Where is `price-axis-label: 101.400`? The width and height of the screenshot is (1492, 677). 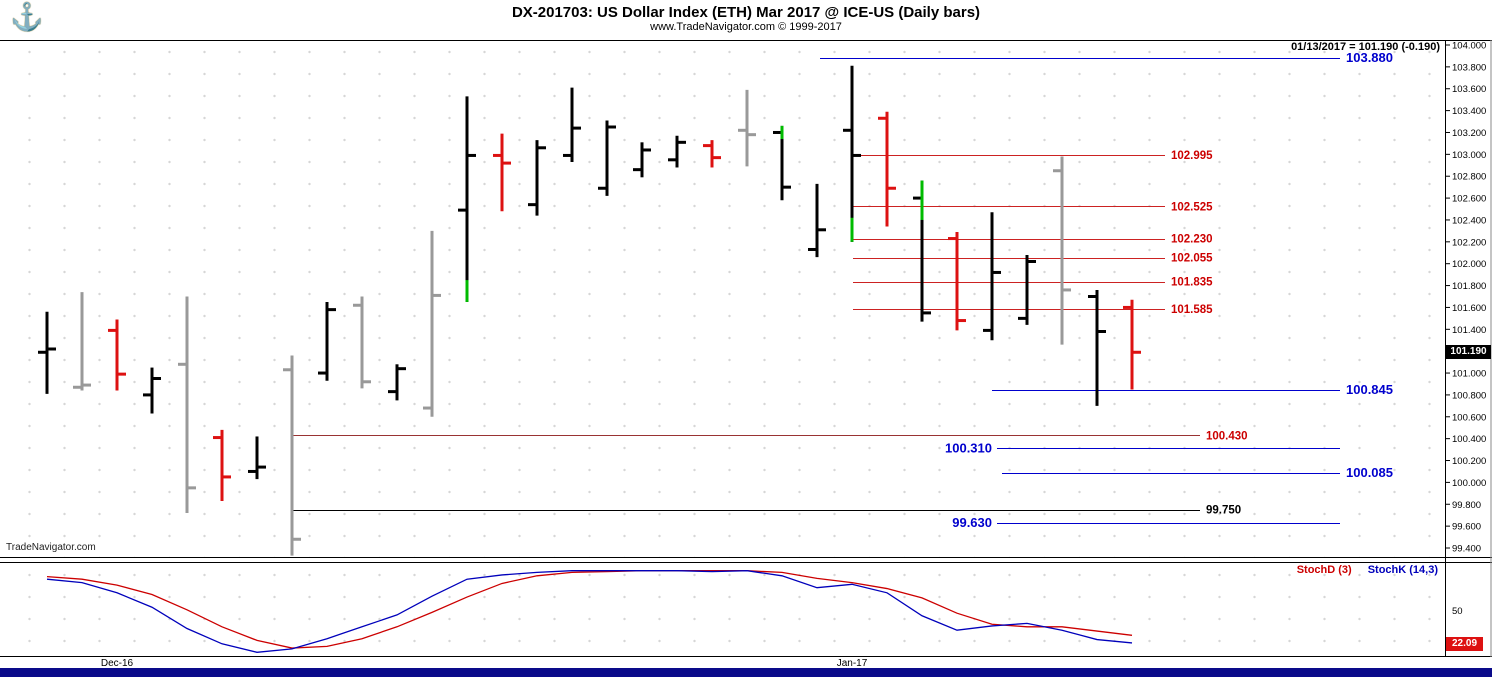
price-axis-label: 101.400 is located at coordinates (1469, 330).